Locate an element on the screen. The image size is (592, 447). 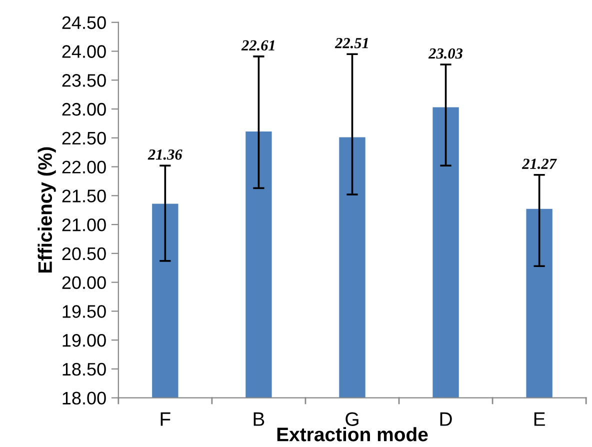
y-tick-label: 18.50 is located at coordinates (84, 369).